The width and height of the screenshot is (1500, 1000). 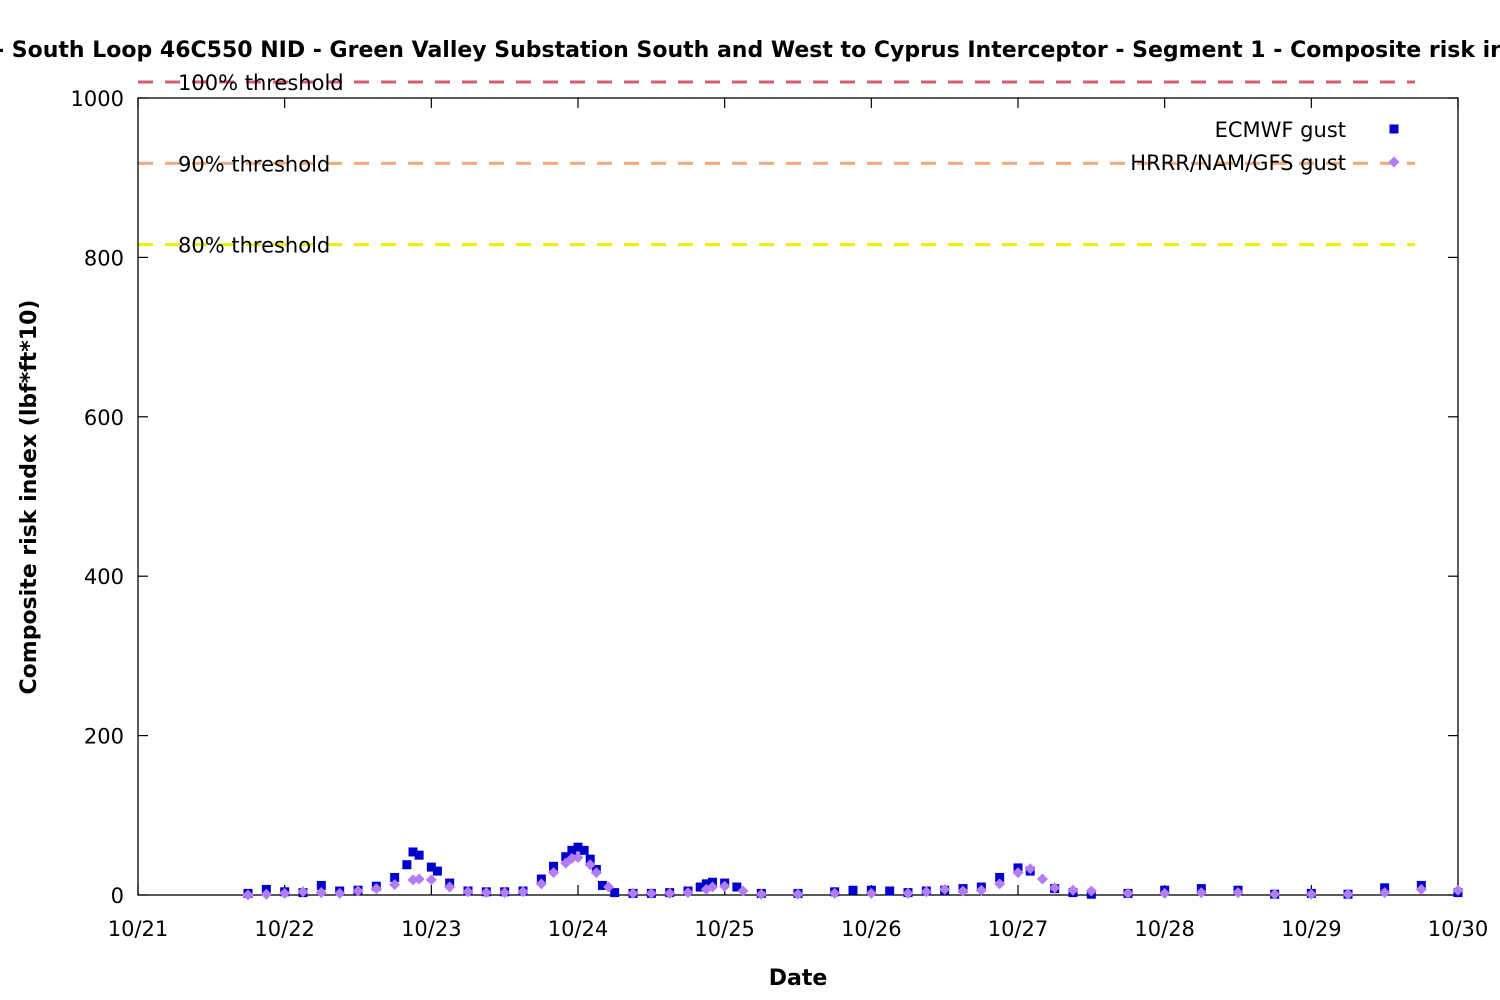 What do you see at coordinates (1238, 163) in the screenshot?
I see `legend-label-1: HRRR/NAM/GFS gust` at bounding box center [1238, 163].